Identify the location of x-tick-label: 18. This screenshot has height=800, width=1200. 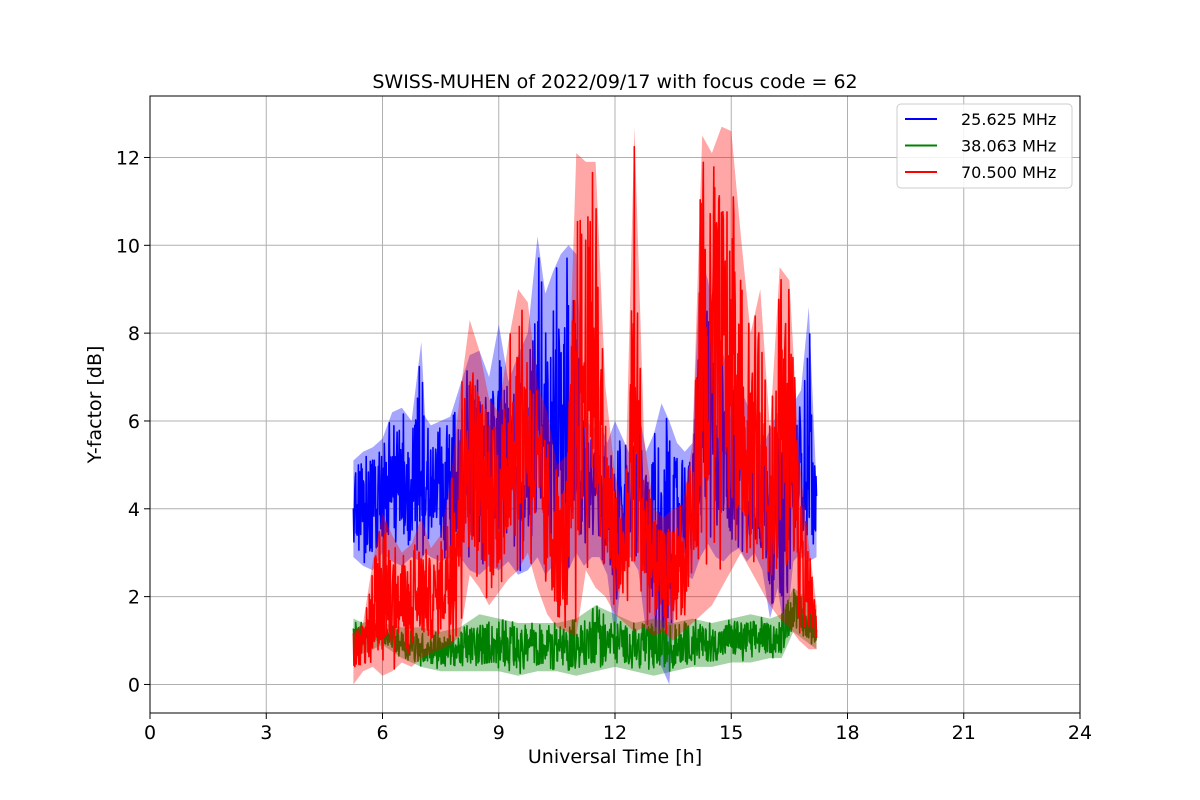
(847, 733).